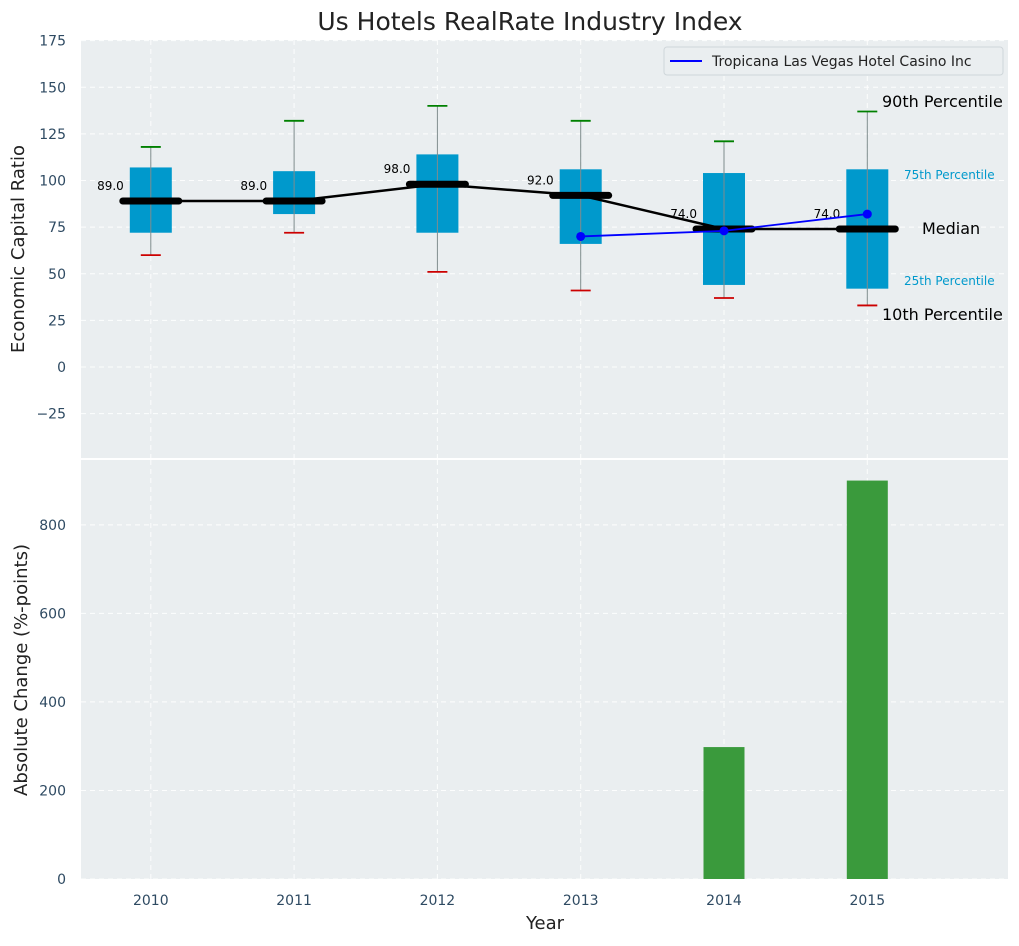 The image size is (1019, 946). I want to click on top-y-tick-label: 175, so click(52, 42).